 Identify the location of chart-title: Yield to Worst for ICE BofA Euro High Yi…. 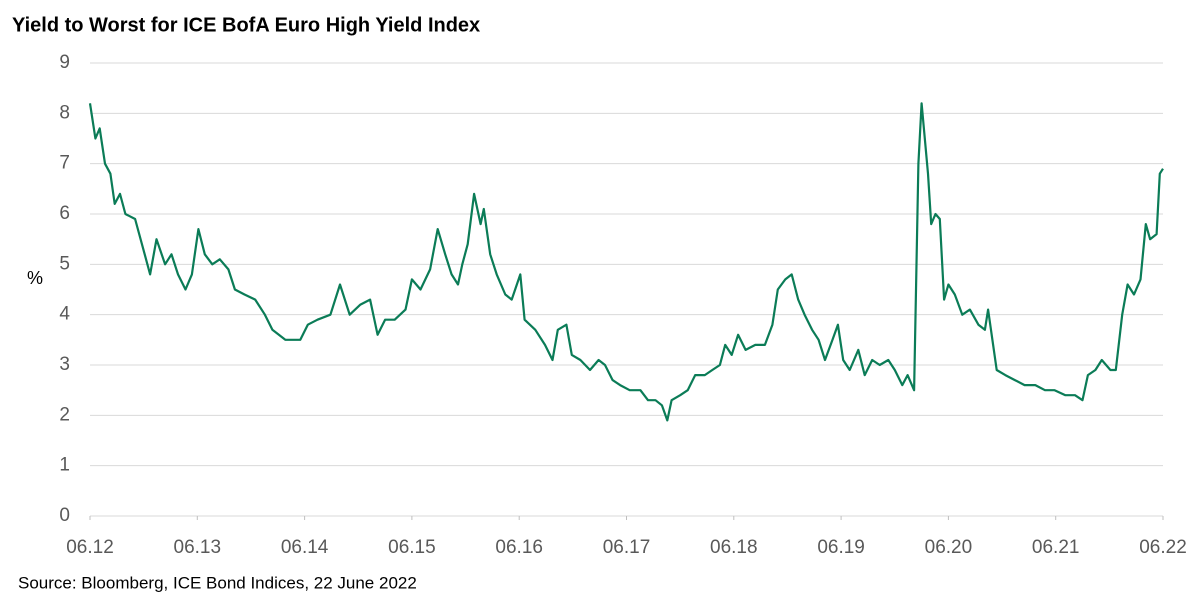
(246, 25).